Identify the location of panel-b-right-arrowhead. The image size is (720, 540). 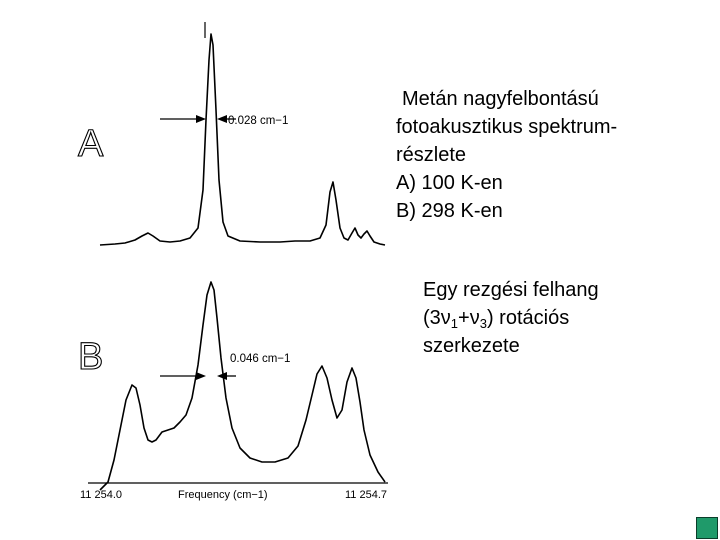
(222, 376).